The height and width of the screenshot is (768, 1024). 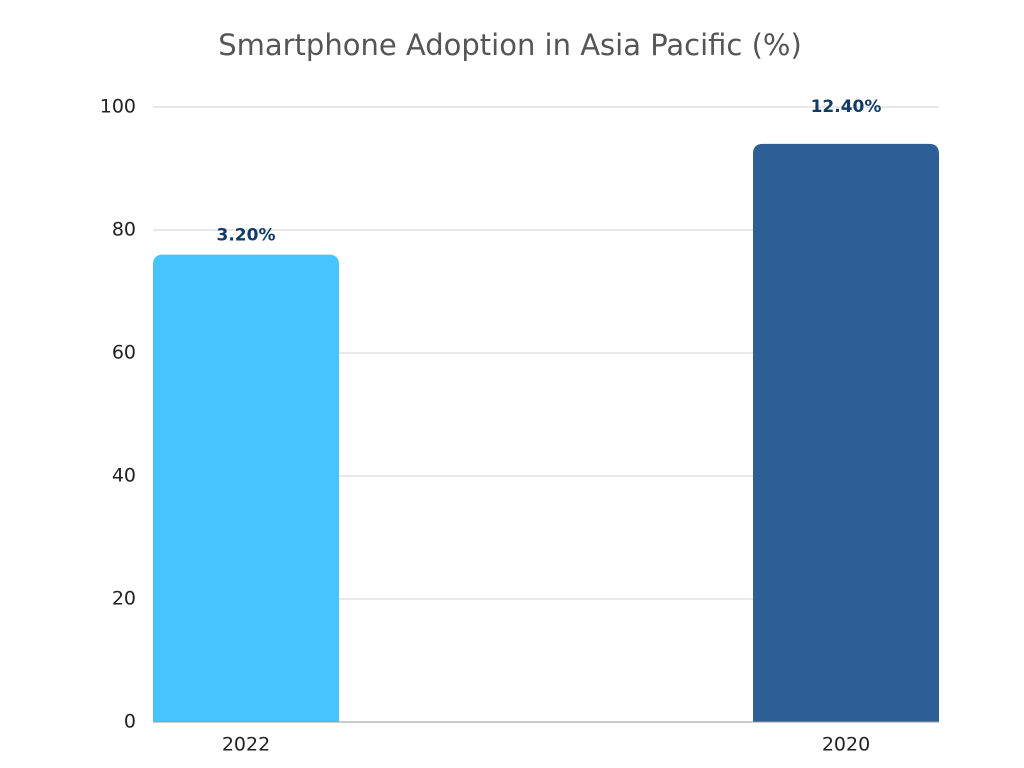 What do you see at coordinates (124, 599) in the screenshot?
I see `y-tick-label: 20` at bounding box center [124, 599].